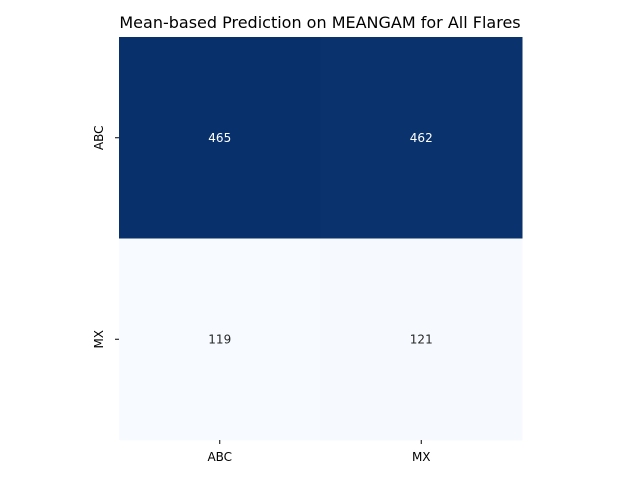 The width and height of the screenshot is (640, 480). I want to click on y-tick-label: ABC, so click(99, 137).